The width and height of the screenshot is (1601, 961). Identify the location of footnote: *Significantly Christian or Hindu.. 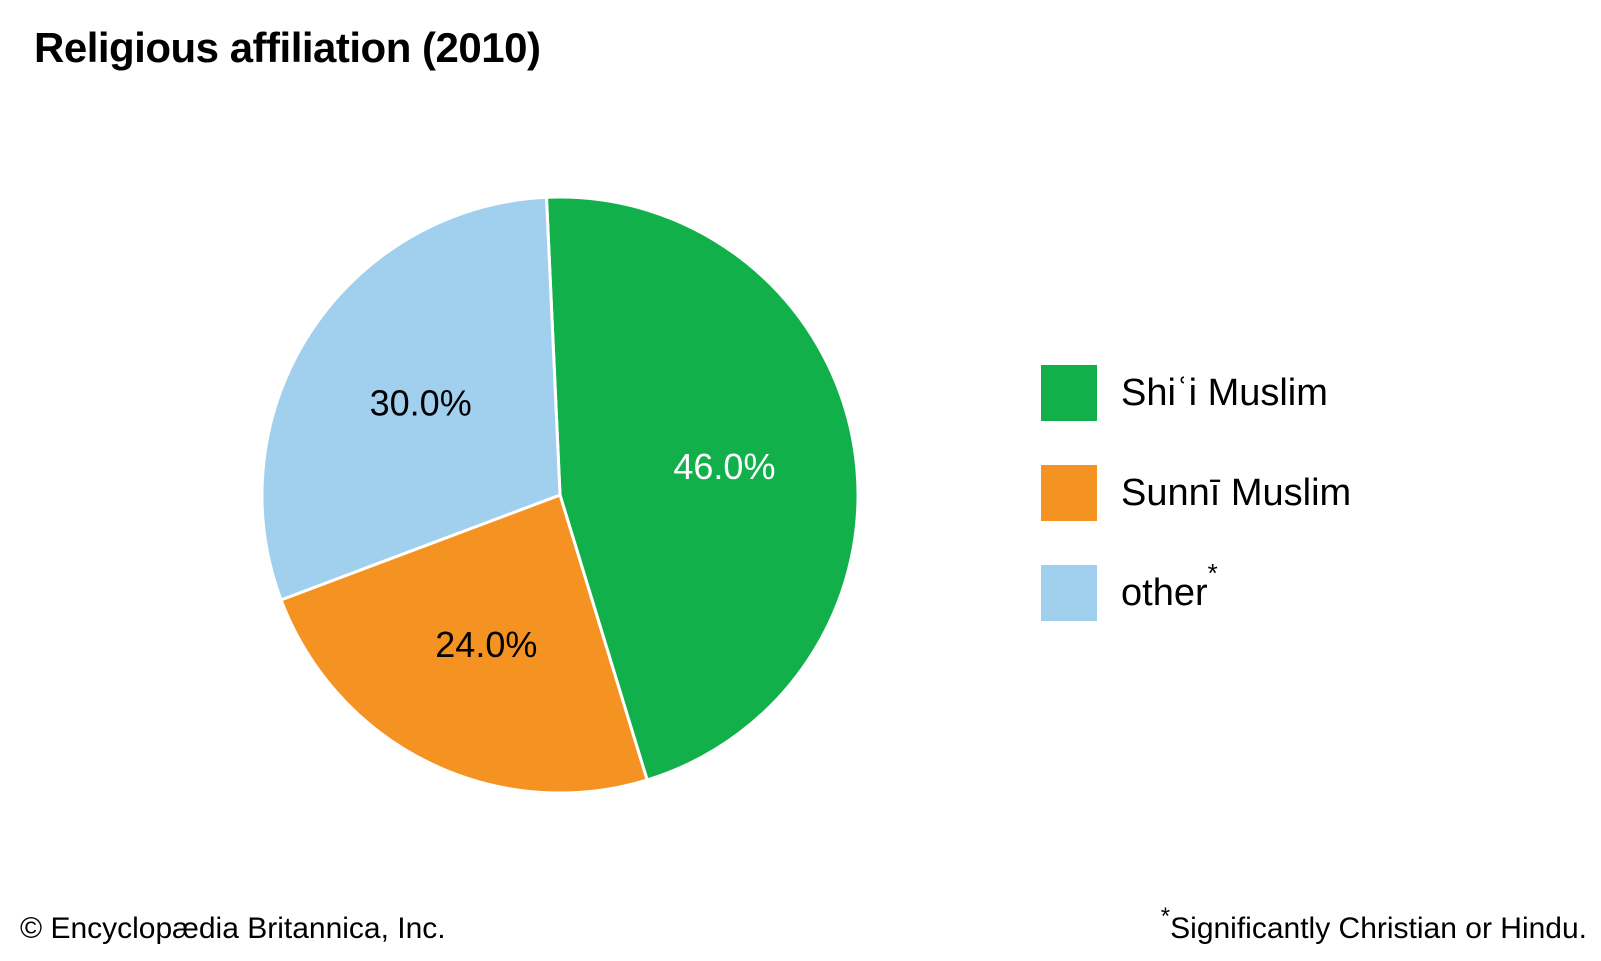
(1374, 924).